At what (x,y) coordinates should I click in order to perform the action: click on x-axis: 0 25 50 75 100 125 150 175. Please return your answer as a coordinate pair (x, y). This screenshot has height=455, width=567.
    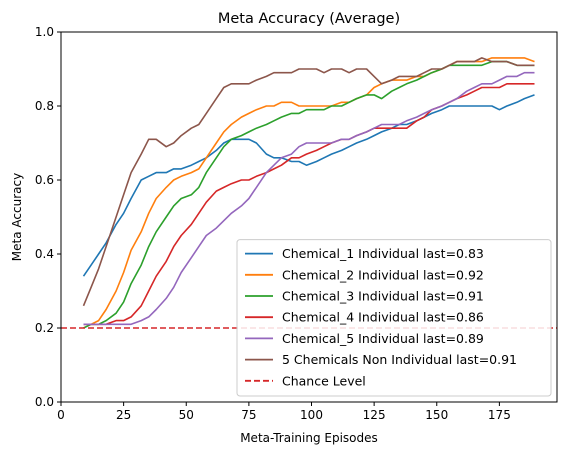
    Looking at the image, I should click on (284, 412).